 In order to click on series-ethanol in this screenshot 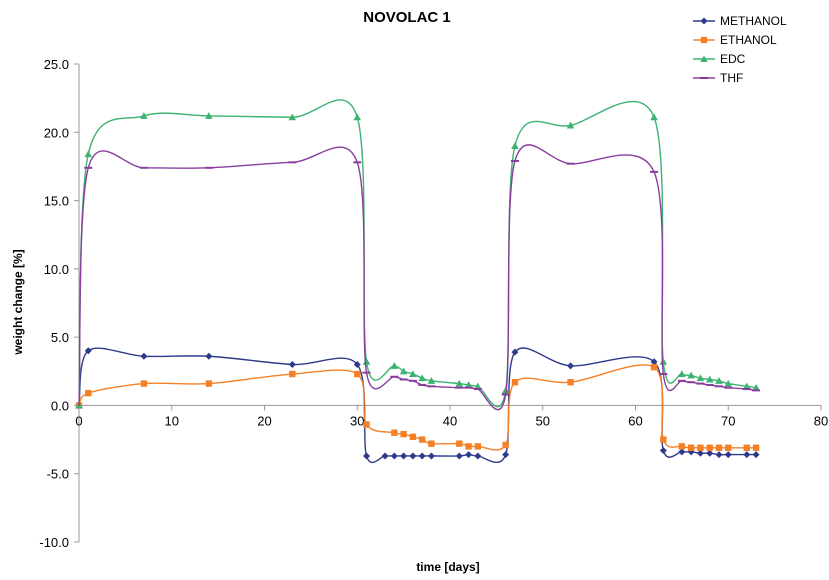, I will do `click(417, 407)`.